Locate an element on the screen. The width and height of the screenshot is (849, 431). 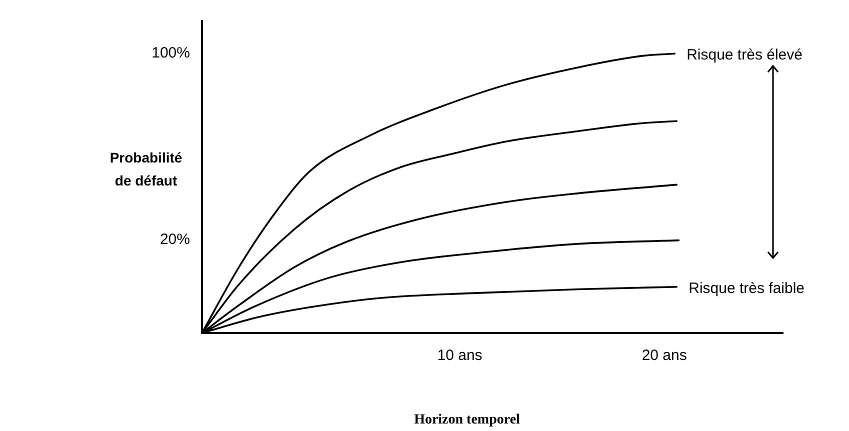
x-tick-label: 20 ans is located at coordinates (664, 355).